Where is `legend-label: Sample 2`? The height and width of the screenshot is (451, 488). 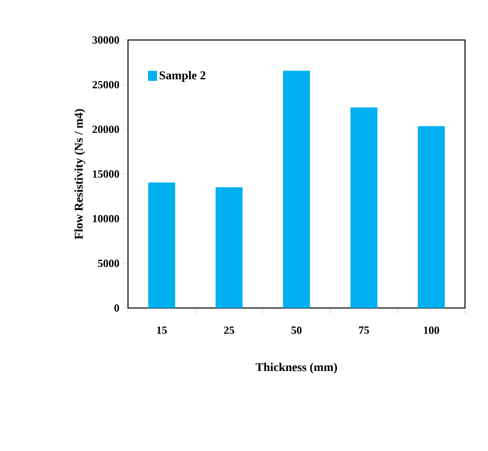 legend-label: Sample 2 is located at coordinates (183, 76).